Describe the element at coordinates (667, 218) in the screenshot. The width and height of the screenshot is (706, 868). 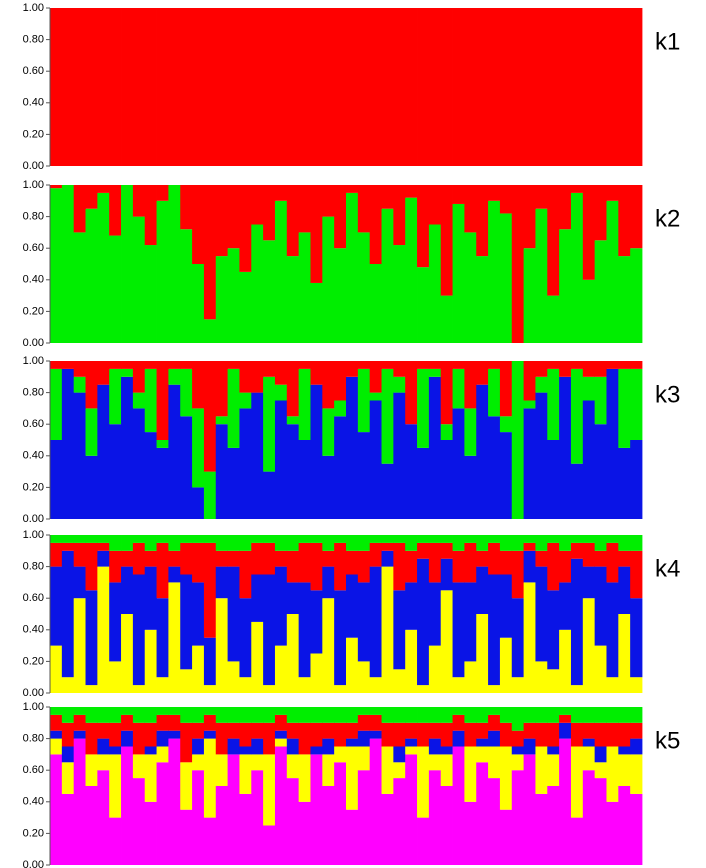
I see `panel-label: k2` at that location.